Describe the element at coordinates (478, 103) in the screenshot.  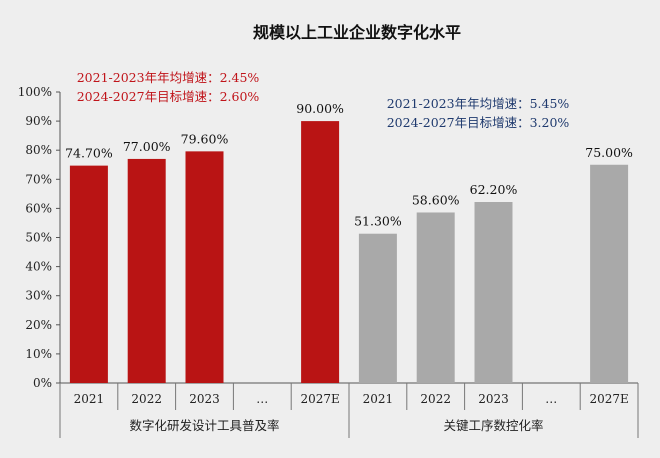
I see `growth-annotation: 2021-2023年年均增速：5.45%` at that location.